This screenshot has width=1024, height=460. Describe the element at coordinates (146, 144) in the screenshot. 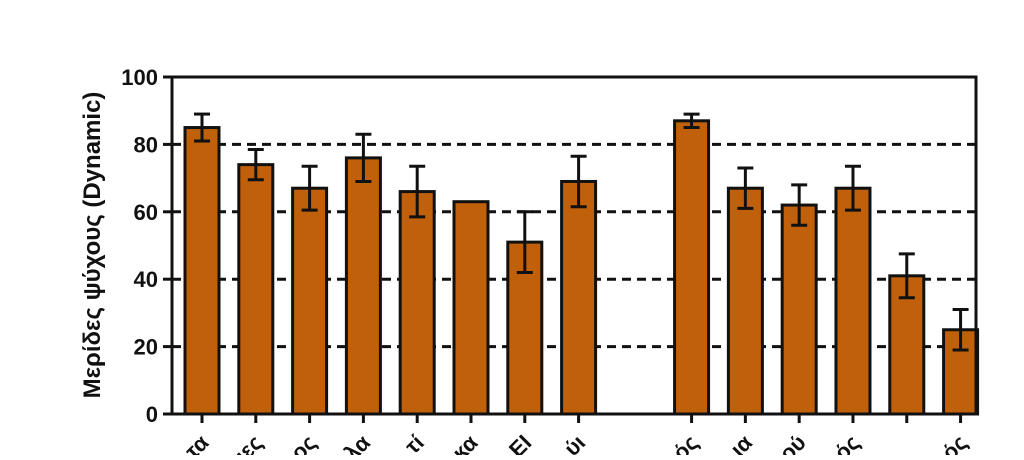

I see `y-tick-label: 80` at that location.